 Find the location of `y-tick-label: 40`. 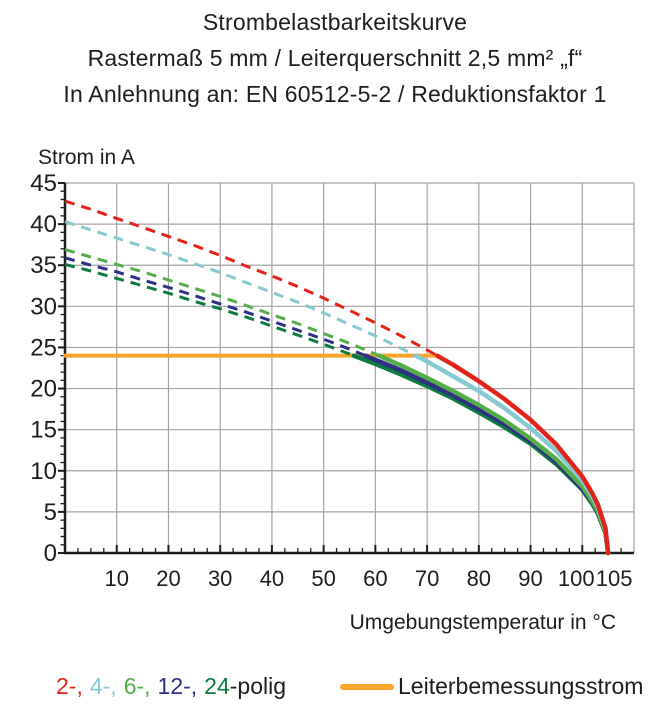

y-tick-label: 40 is located at coordinates (43, 224).